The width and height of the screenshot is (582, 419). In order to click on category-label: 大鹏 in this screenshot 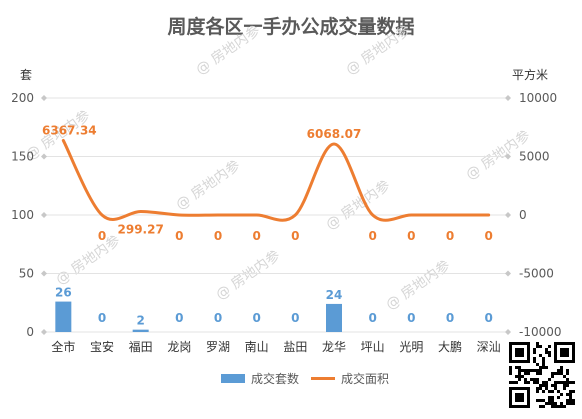, I will do `click(450, 347)`.